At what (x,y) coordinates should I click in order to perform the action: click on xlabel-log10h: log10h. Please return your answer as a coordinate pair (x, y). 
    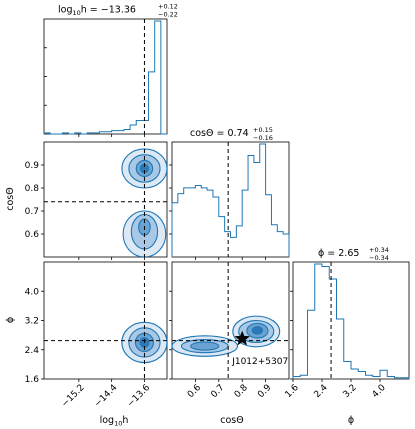
    Looking at the image, I should click on (114, 421).